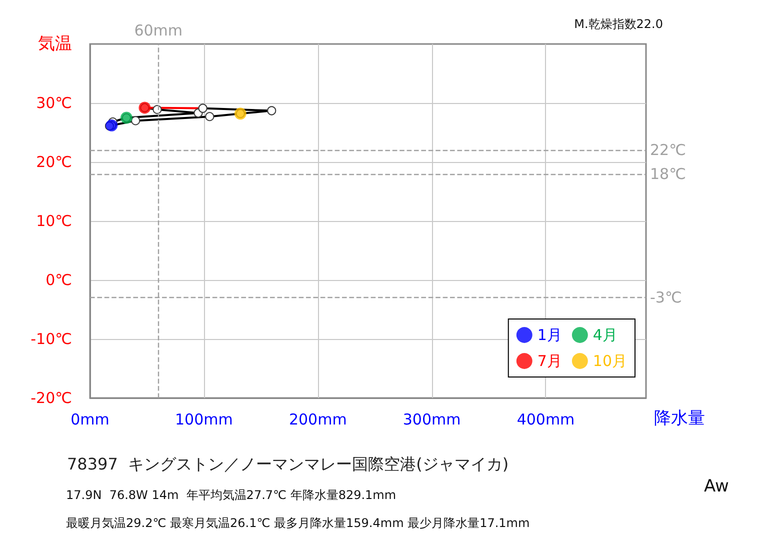 The image size is (763, 545). Describe the element at coordinates (54, 221) in the screenshot. I see `y-tick-label: 10℃` at that location.